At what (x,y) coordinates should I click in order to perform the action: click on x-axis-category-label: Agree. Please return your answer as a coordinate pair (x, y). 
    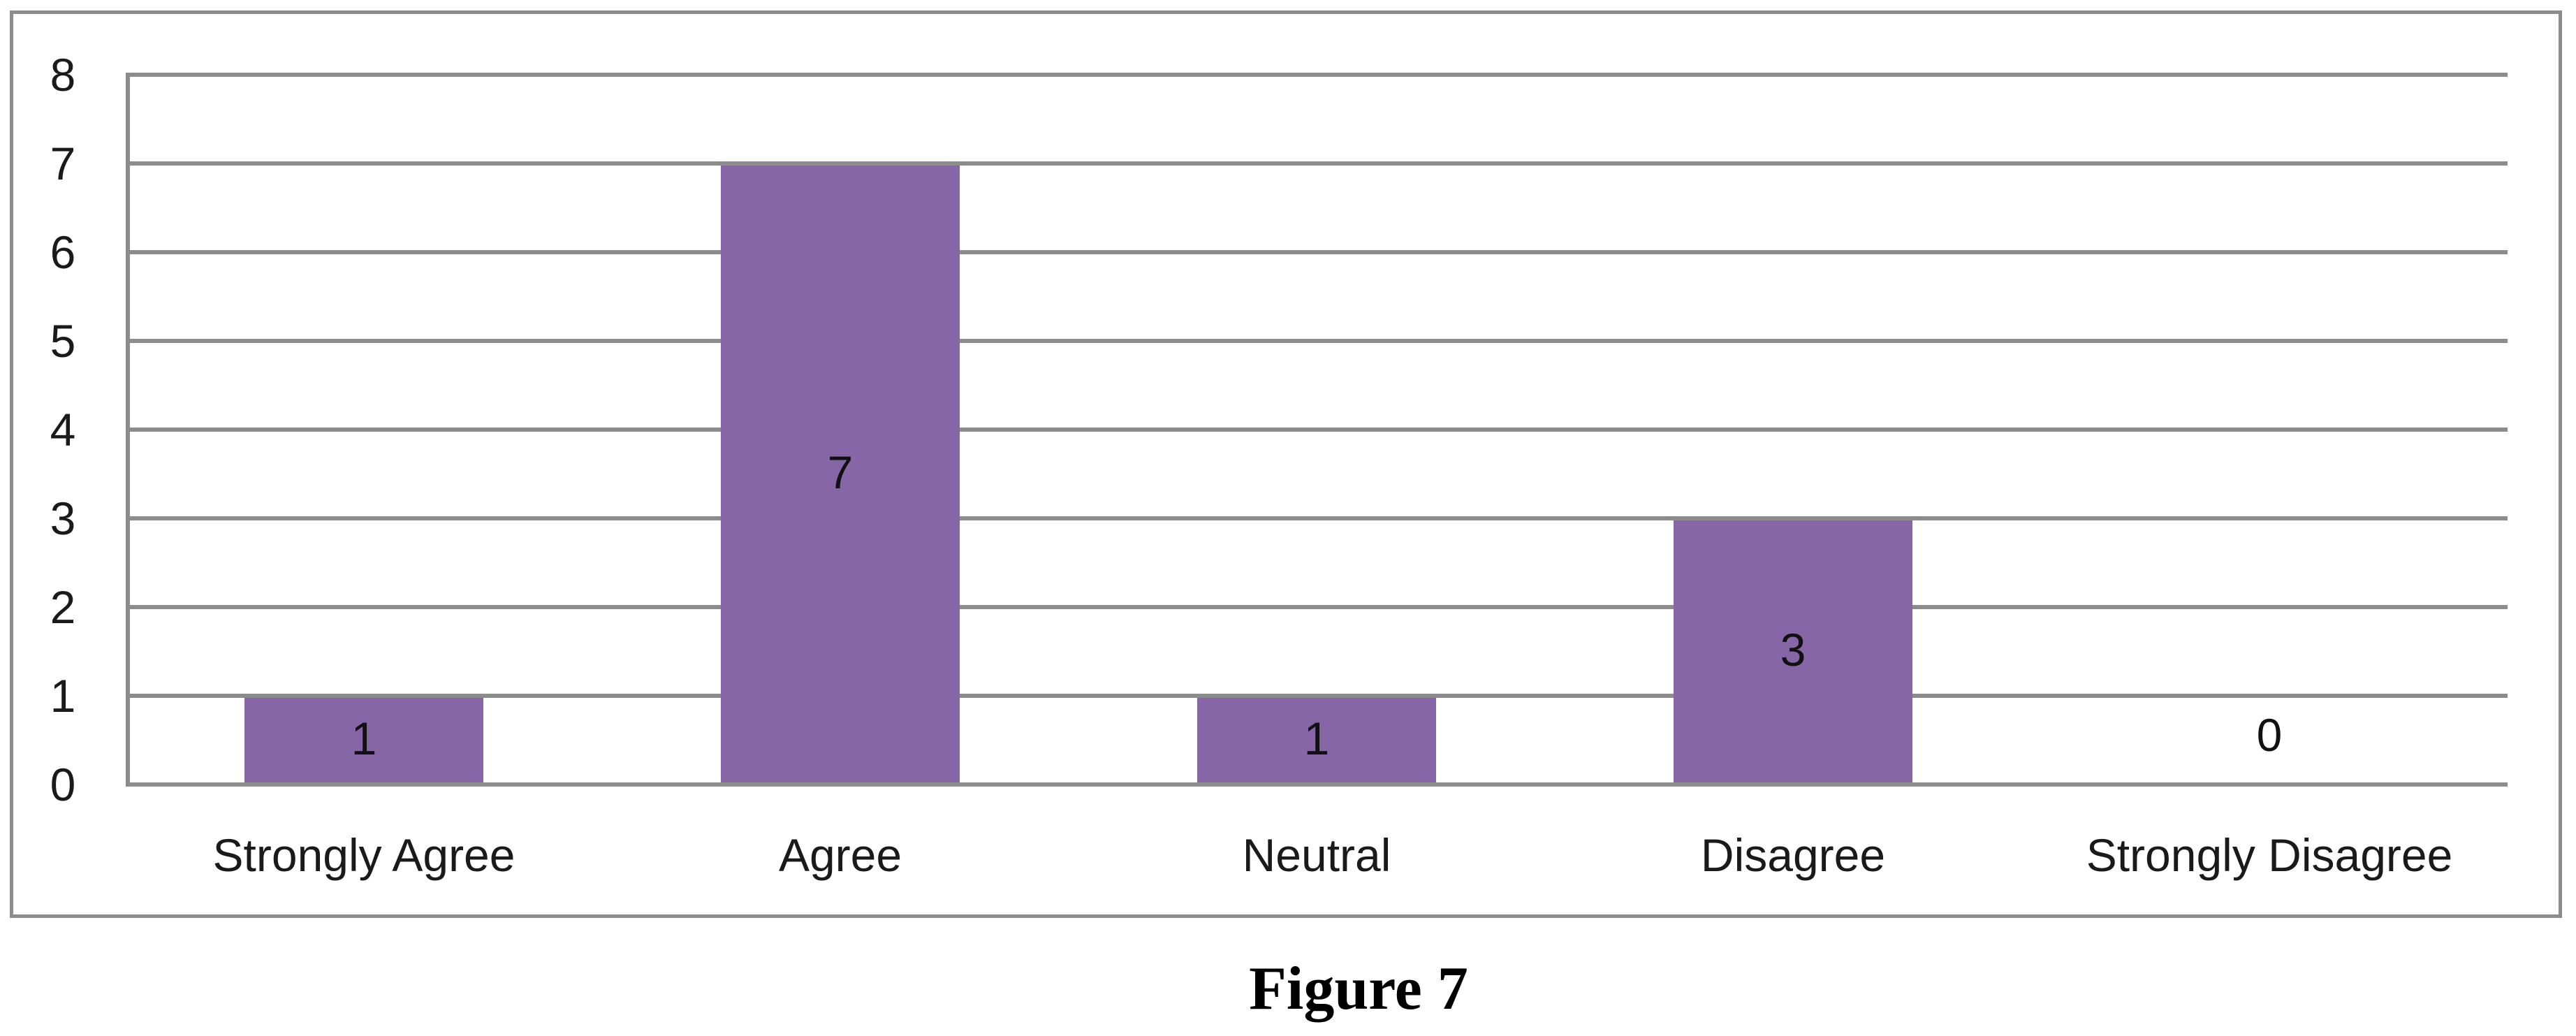
    Looking at the image, I should click on (840, 855).